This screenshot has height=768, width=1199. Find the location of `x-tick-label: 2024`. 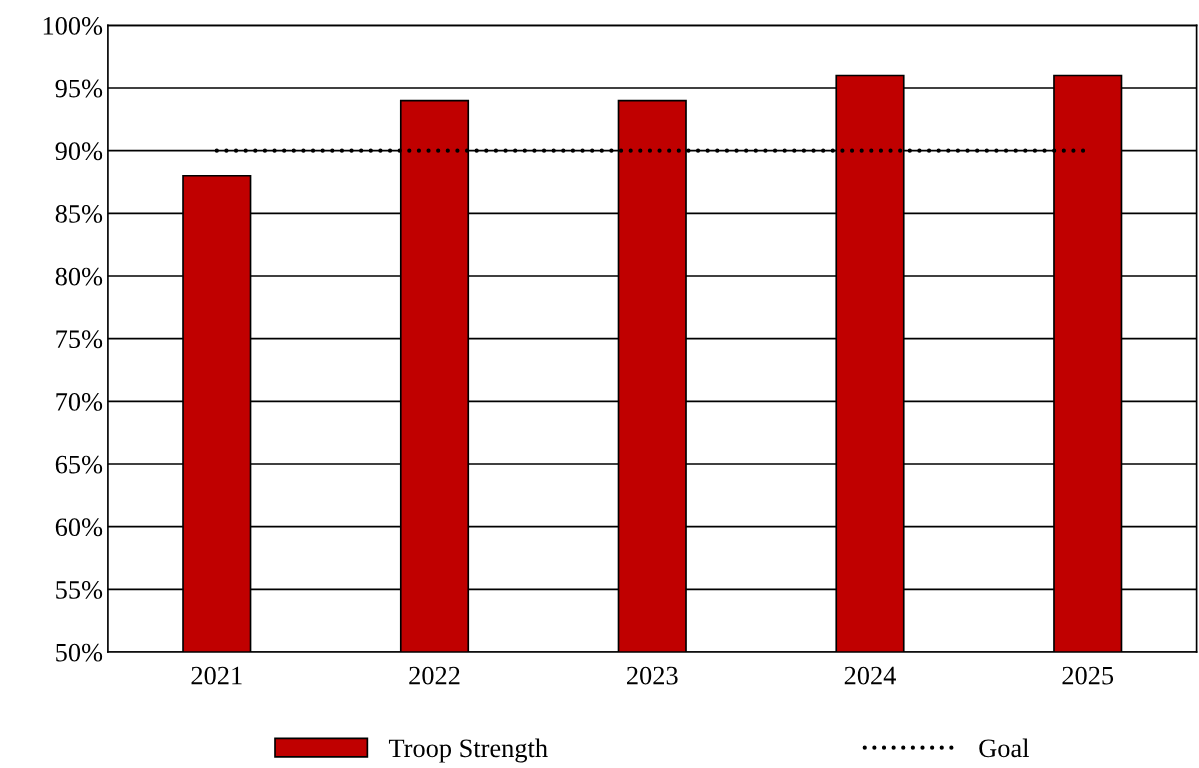

x-tick-label: 2024 is located at coordinates (870, 675).